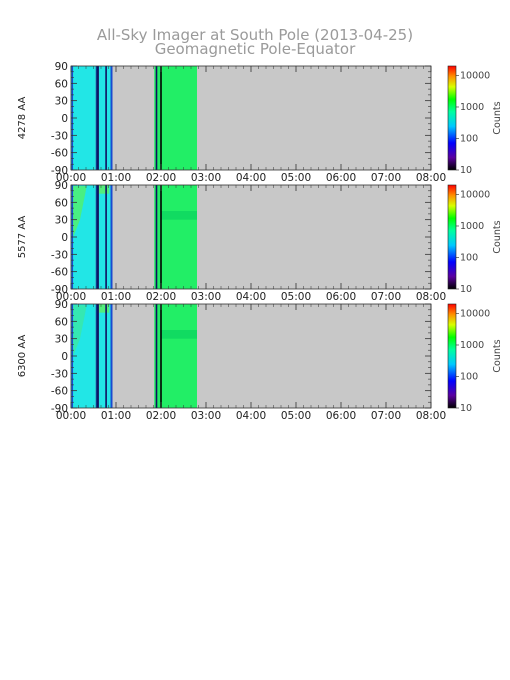 Image resolution: width=510 pixels, height=680 pixels. I want to click on chart-subtitle: Geomagnetic Pole-Equator, so click(255, 49).